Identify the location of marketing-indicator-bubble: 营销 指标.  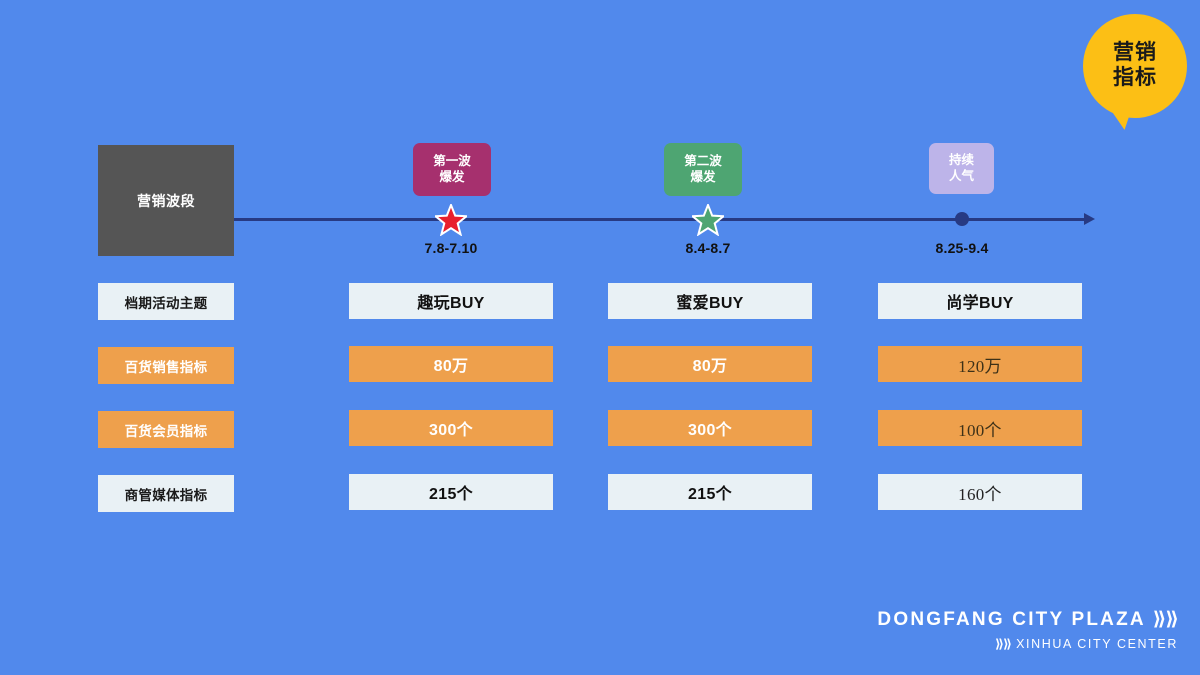
(1135, 66).